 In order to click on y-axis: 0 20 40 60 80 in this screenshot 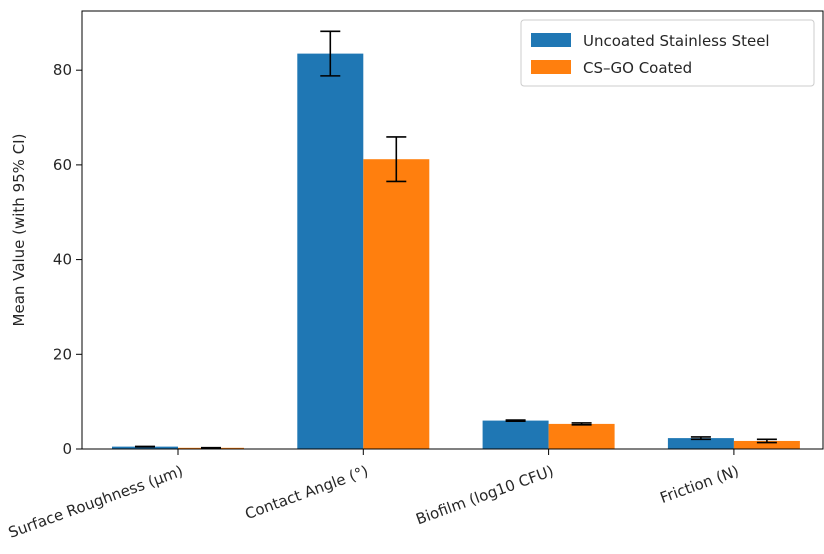, I will do `click(67, 259)`.